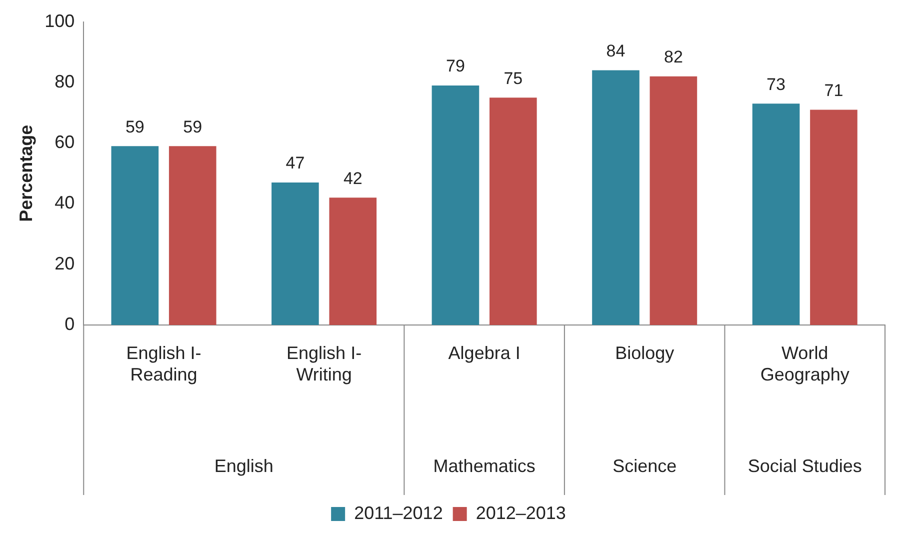 The width and height of the screenshot is (897, 541). What do you see at coordinates (521, 512) in the screenshot?
I see `legend-label: 2012–2013` at bounding box center [521, 512].